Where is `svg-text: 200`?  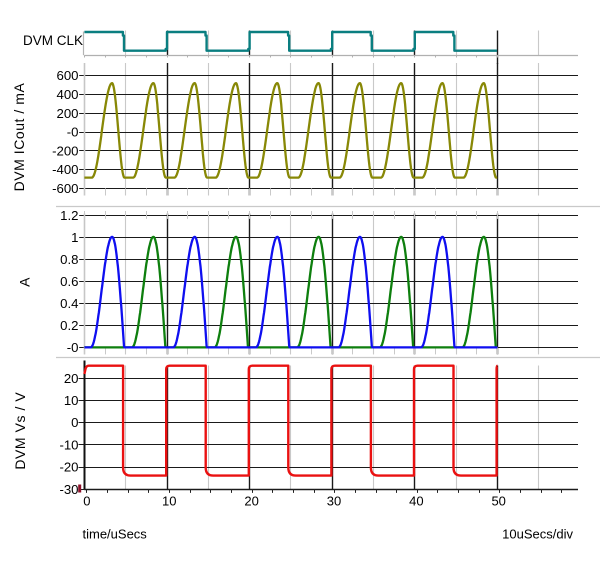 svg-text: 200 is located at coordinates (67, 113).